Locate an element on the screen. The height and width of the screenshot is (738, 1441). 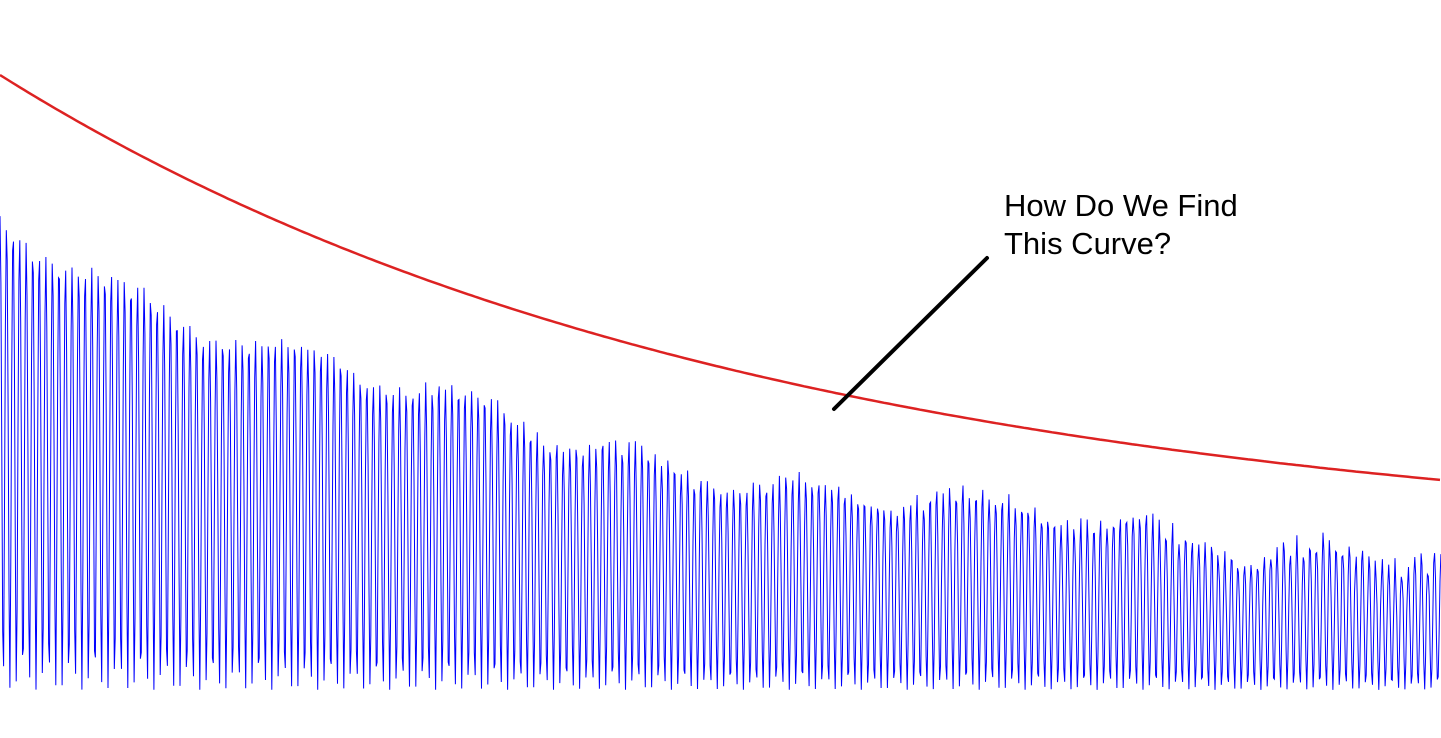
annotation-line-2: This Curve? is located at coordinates (1087, 243).